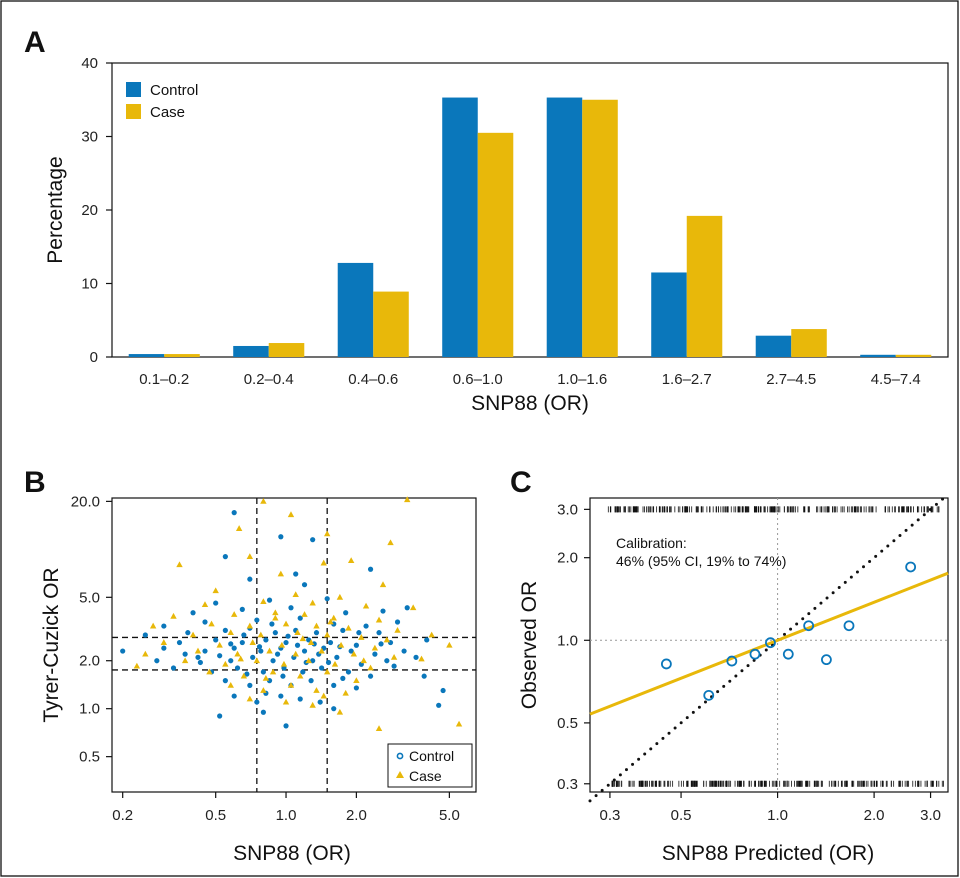 The width and height of the screenshot is (960, 878). What do you see at coordinates (85, 501) in the screenshot?
I see `panel-b-y-tick-label: 20.0` at bounding box center [85, 501].